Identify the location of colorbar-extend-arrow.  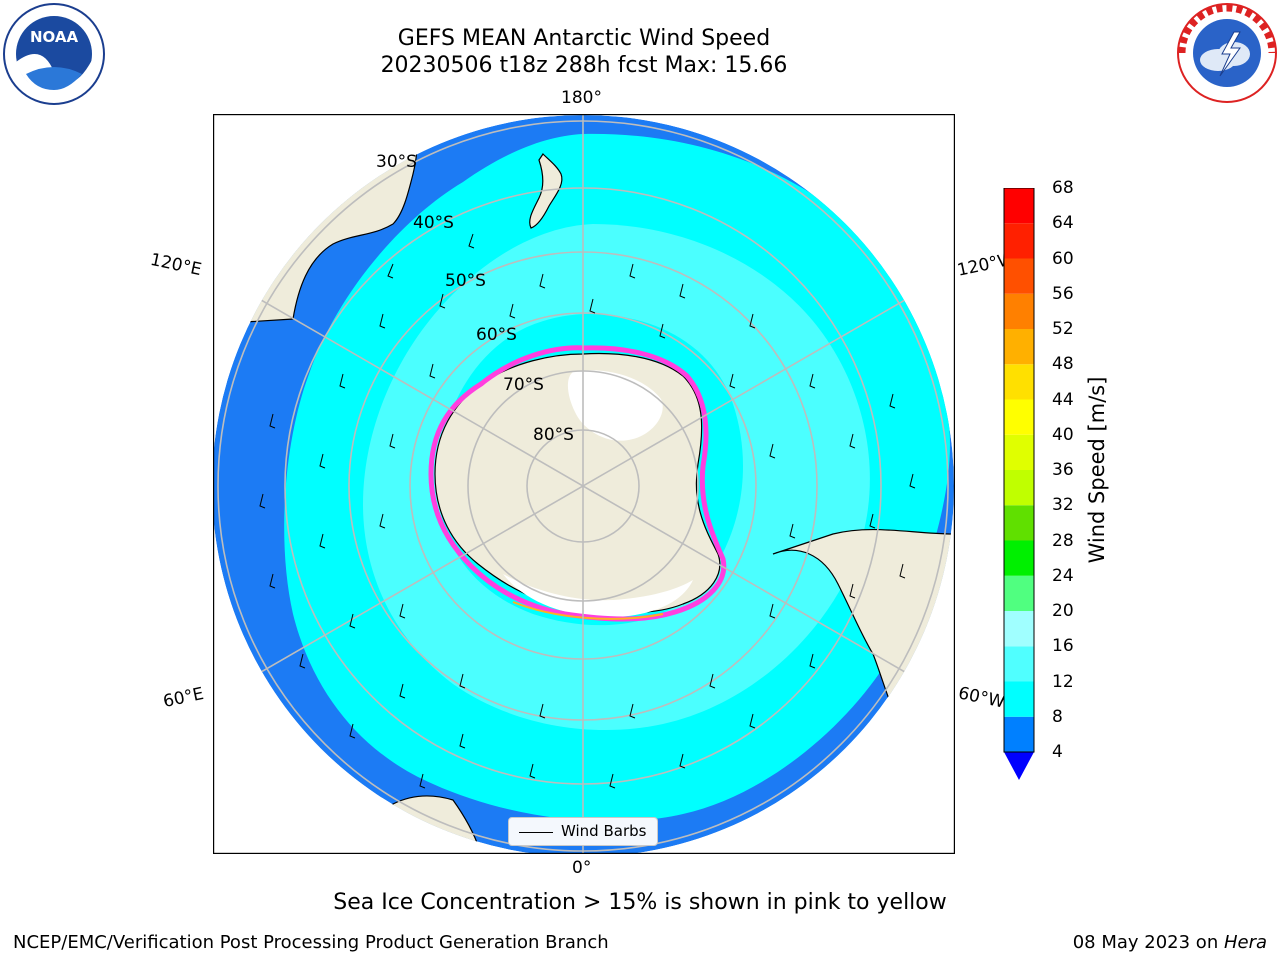
(1019, 766).